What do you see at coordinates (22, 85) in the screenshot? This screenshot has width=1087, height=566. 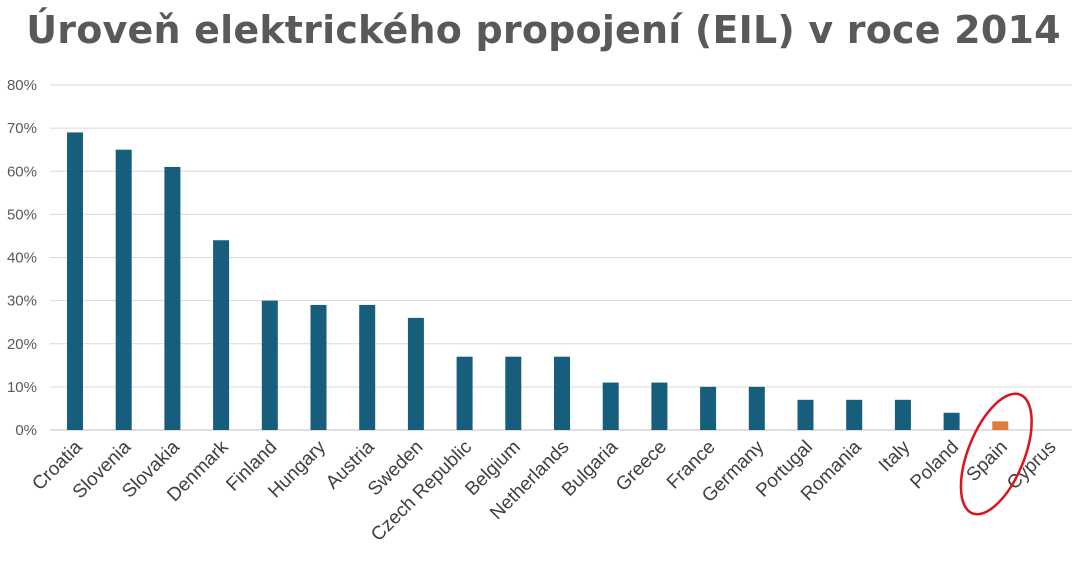 I see `y-tick-label: 80%` at bounding box center [22, 85].